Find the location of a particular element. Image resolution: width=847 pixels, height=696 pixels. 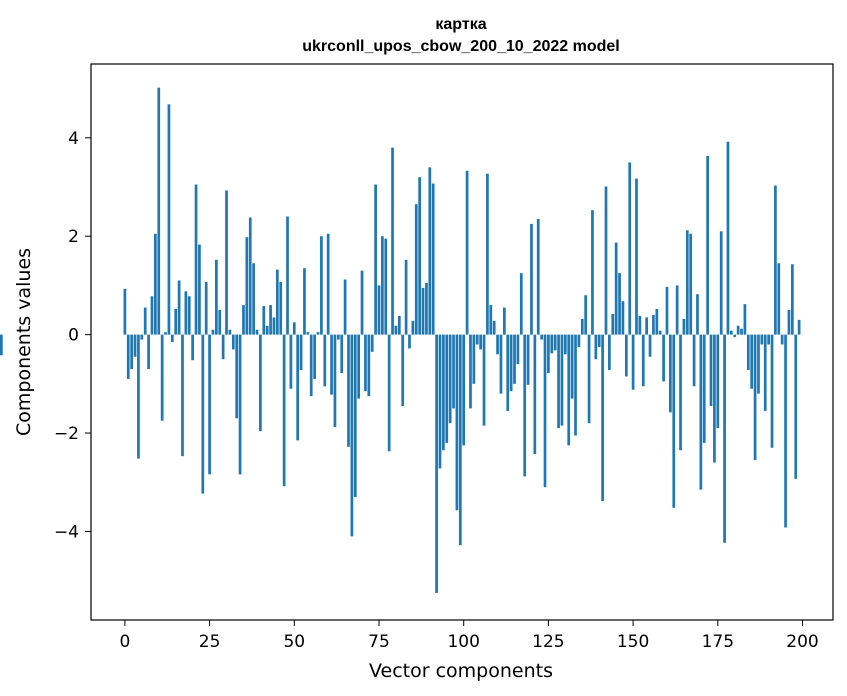

x-axis-ticks: 0 25 50 75 100 125 150 175 200 is located at coordinates (469, 636).